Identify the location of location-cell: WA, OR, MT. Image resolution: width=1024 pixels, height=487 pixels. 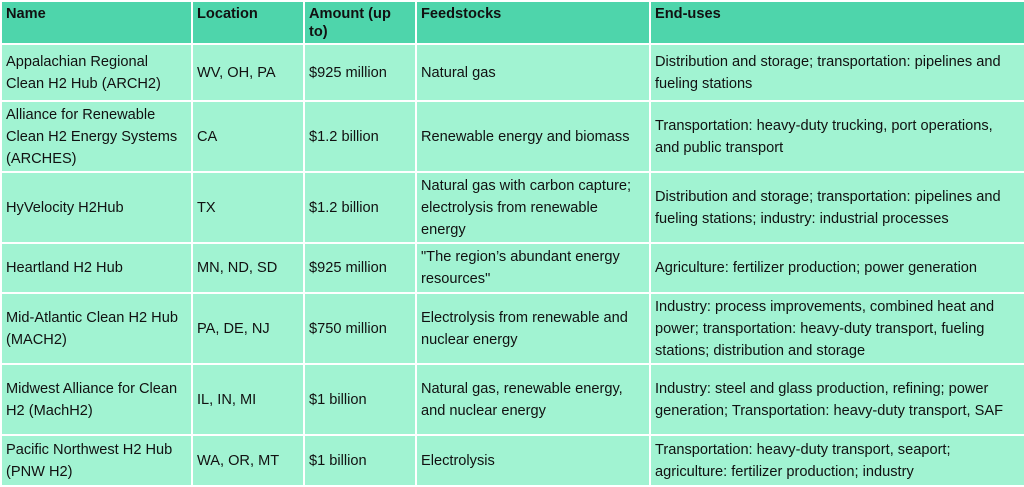
(248, 460).